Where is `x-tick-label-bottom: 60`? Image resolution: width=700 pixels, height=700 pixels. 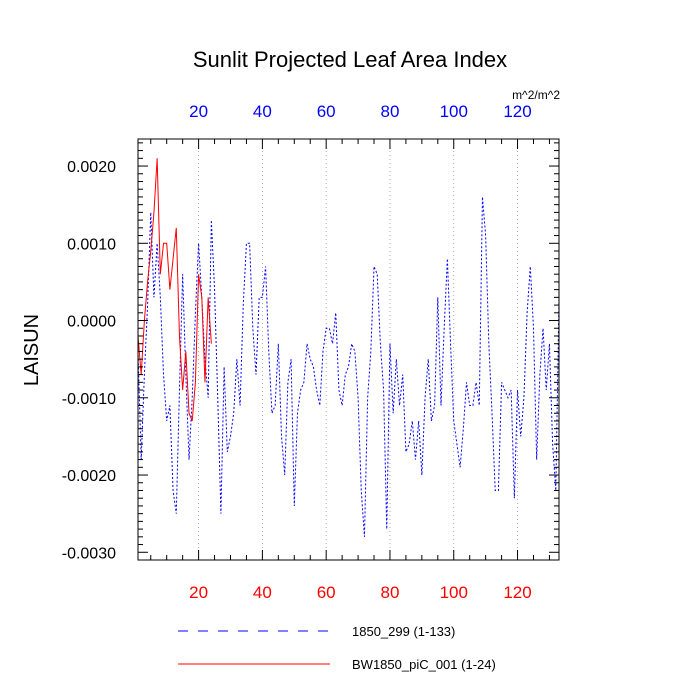 x-tick-label-bottom: 60 is located at coordinates (326, 592).